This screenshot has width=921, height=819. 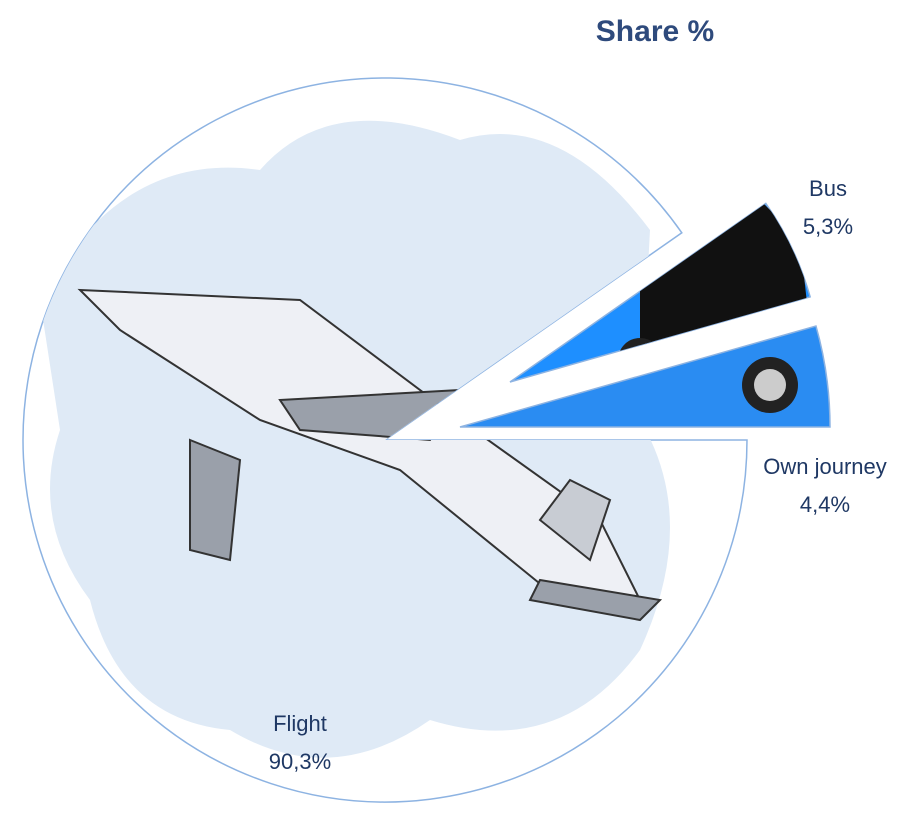 What do you see at coordinates (300, 761) in the screenshot?
I see `value-label: 90,3%` at bounding box center [300, 761].